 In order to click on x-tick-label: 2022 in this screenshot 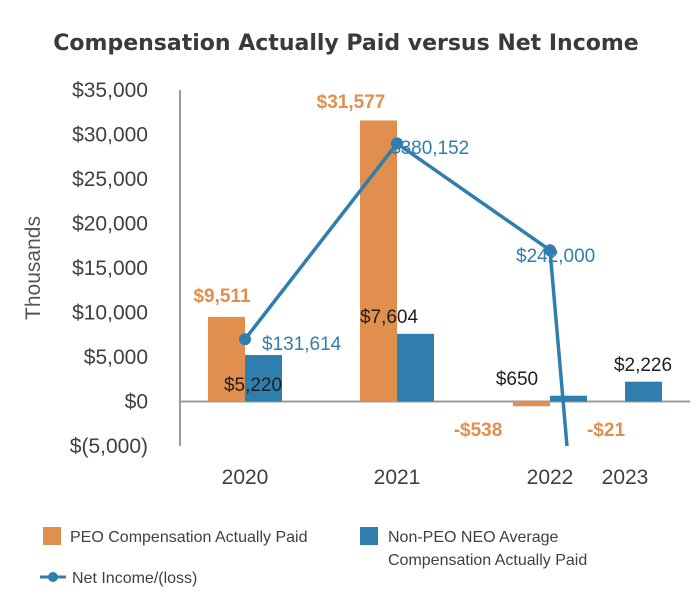, I will do `click(550, 477)`.